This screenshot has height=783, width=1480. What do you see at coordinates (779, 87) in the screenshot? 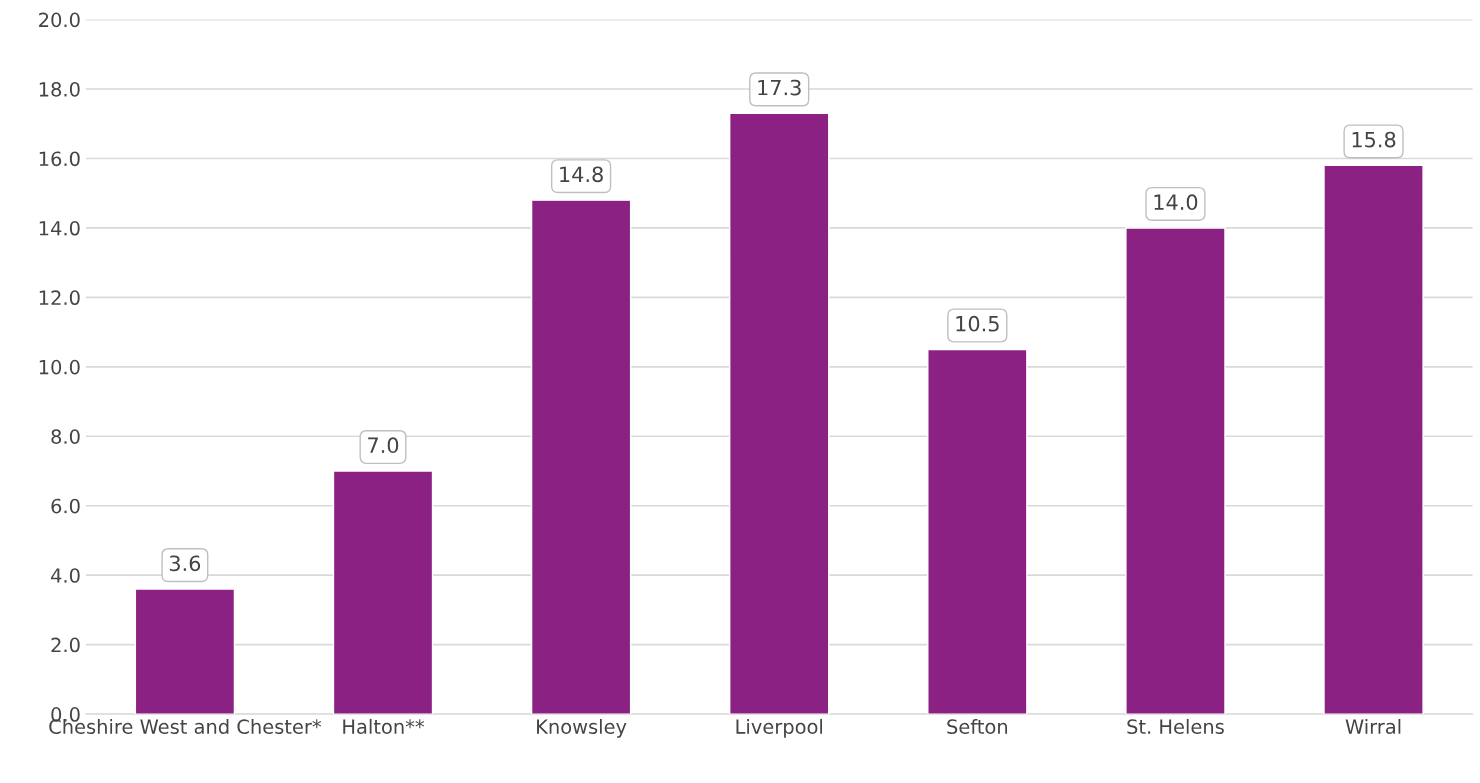
I see `data-label: 17.3` at bounding box center [779, 87].